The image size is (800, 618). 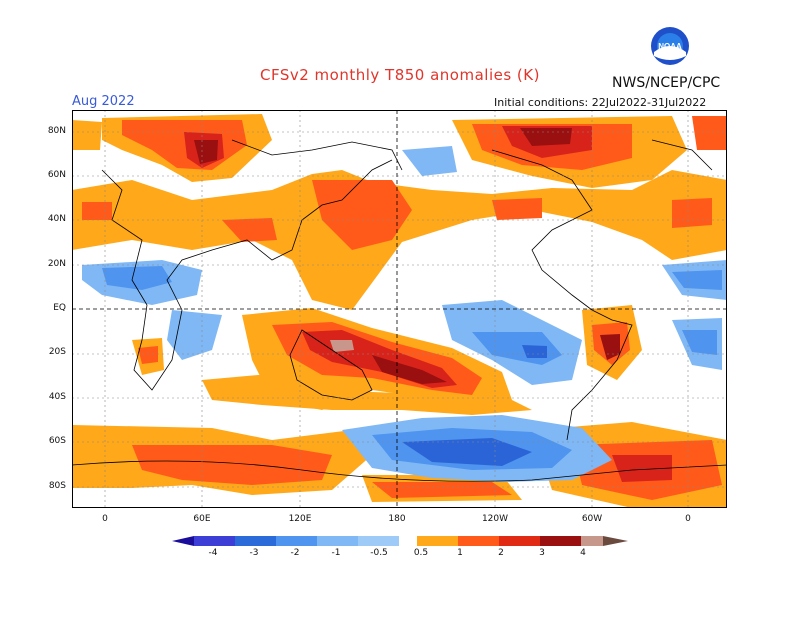 I want to click on noaa-logo: NOAA, so click(x=670, y=46).